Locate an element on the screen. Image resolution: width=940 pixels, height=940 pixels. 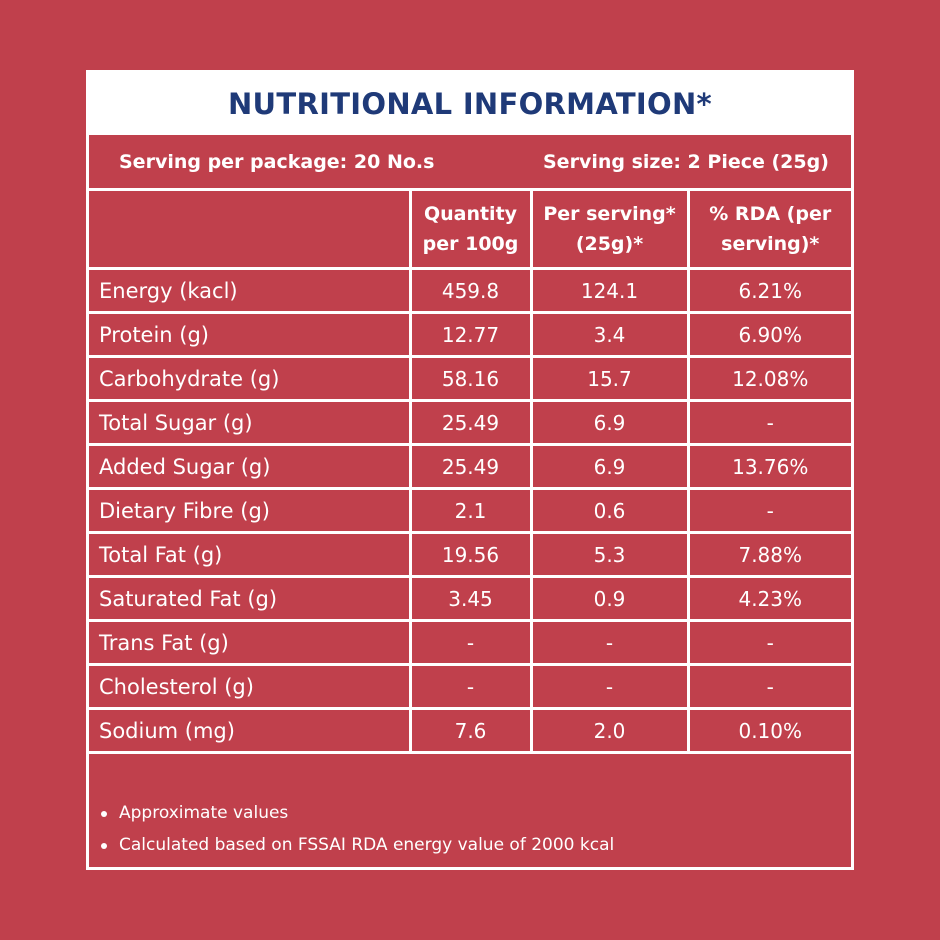
table-row: Total Fat (g) 19.56 5.3 7.88% is located at coordinates (470, 554).